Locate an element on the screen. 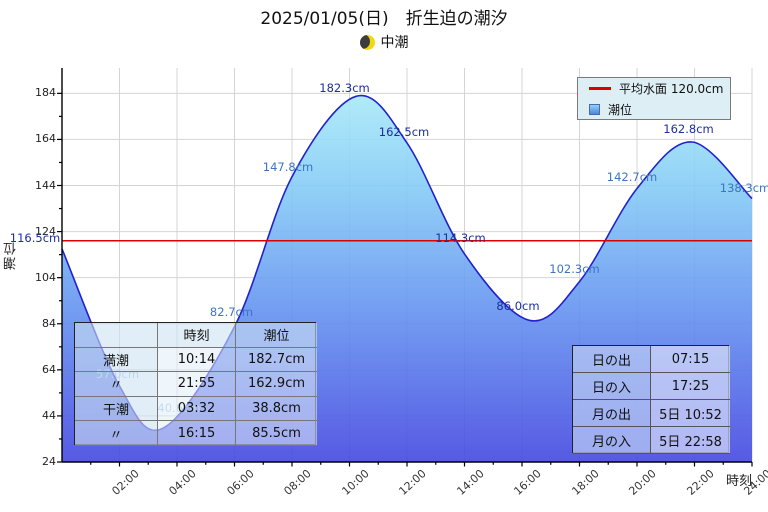  x-tick-label: 04:00 is located at coordinates (182, 482).